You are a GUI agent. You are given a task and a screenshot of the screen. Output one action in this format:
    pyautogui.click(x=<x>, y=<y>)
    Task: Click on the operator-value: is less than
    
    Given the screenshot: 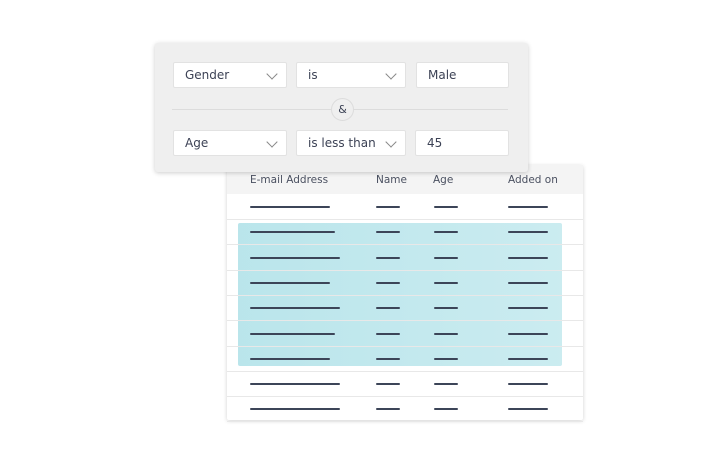 What is the action you would take?
    pyautogui.click(x=342, y=143)
    